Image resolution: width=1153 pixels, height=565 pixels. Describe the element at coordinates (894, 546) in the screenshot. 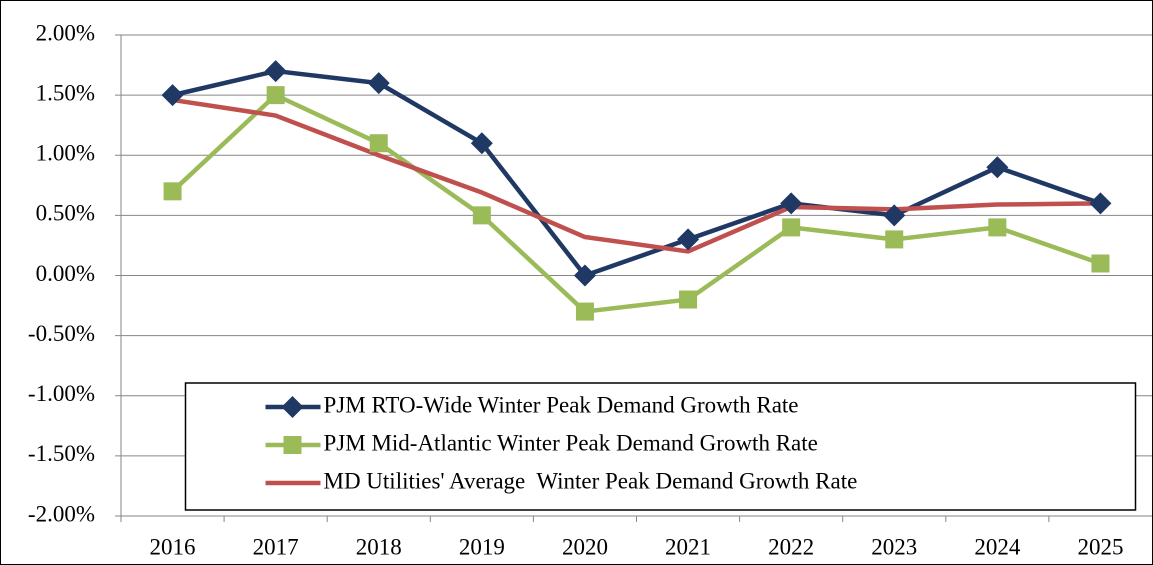

I see `x-tick-label: 2023` at that location.